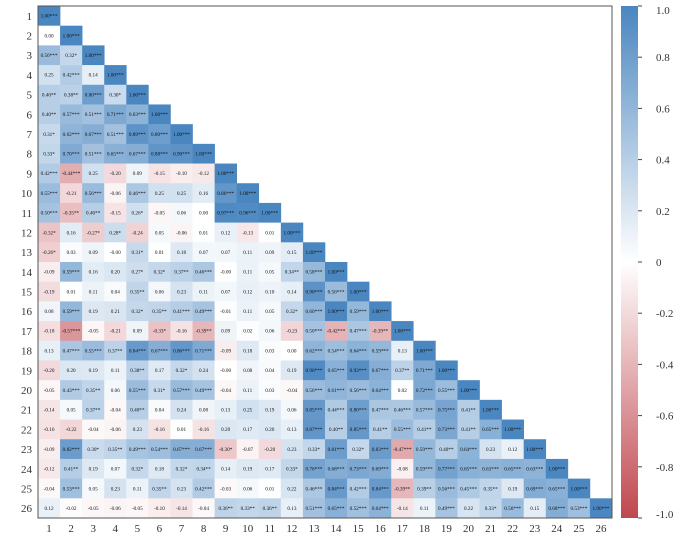  What do you see at coordinates (137, 351) in the screenshot?
I see `cell-value-label: 0.84***` at bounding box center [137, 351].